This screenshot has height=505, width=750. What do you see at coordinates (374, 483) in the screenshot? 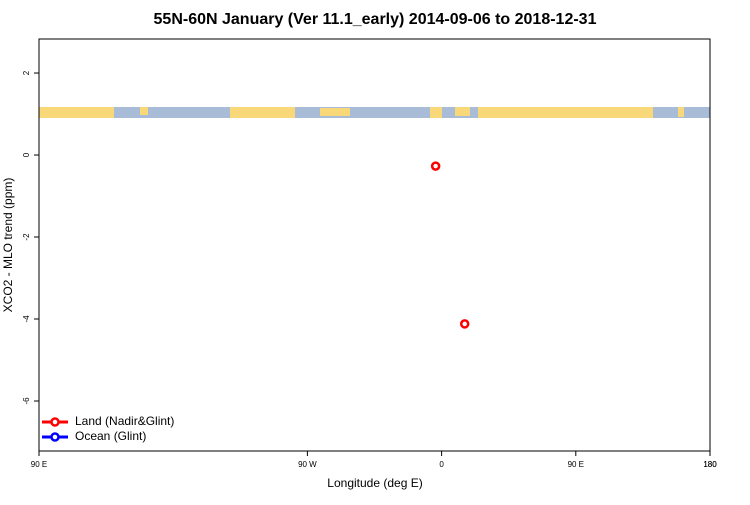
I see `x-axis-label: Longitude (deg E)` at bounding box center [374, 483].